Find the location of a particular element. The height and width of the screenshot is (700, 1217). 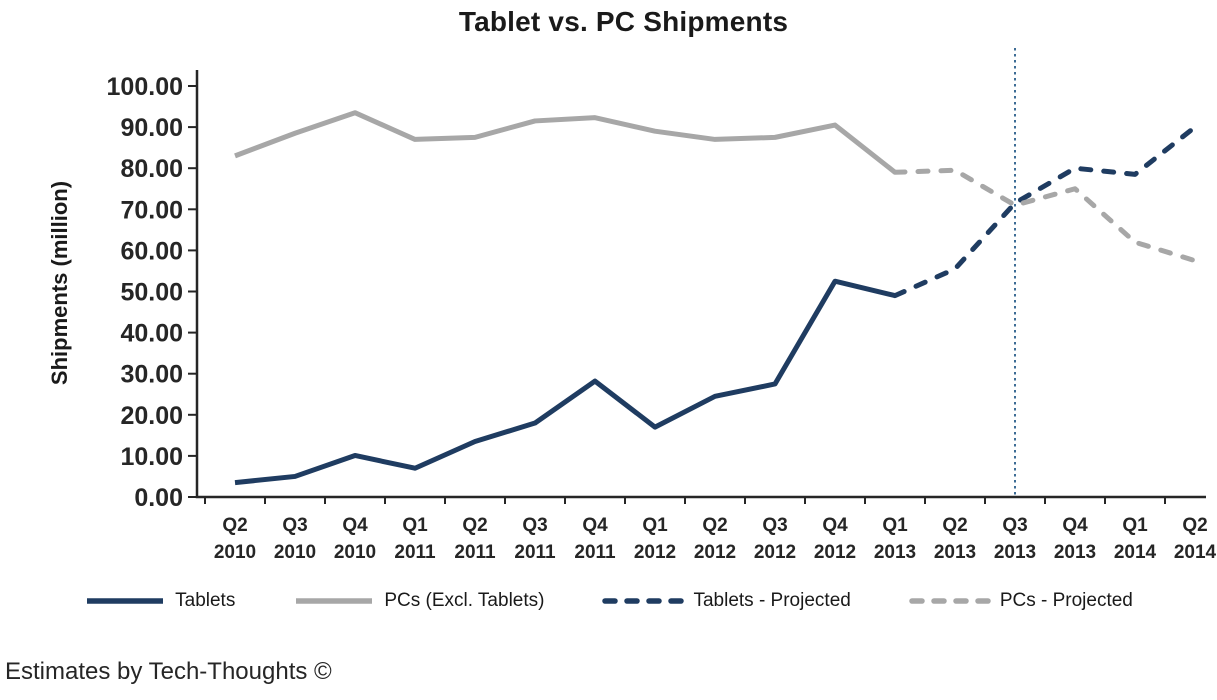

y-tick-label: 20.00 is located at coordinates (151, 416).